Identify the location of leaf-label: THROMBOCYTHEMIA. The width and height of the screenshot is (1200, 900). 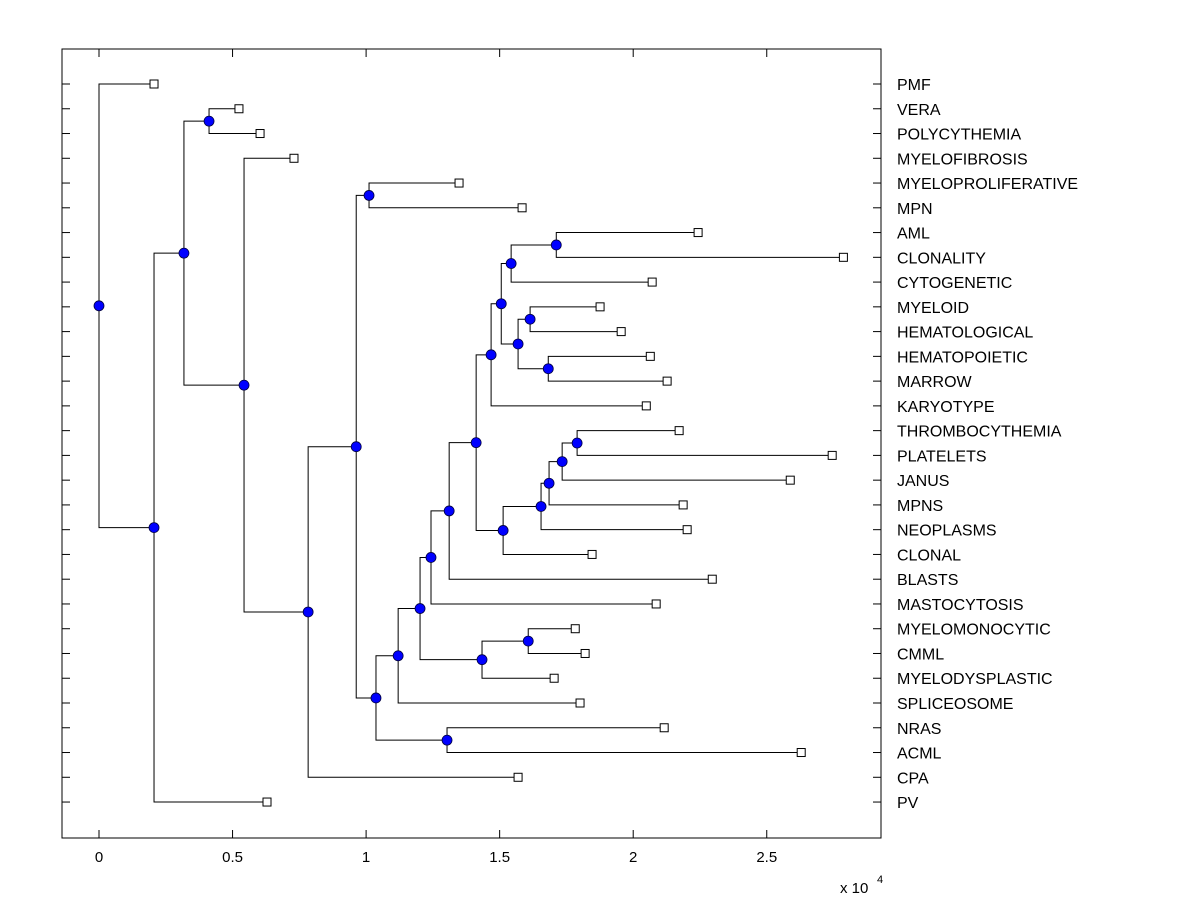
(979, 432).